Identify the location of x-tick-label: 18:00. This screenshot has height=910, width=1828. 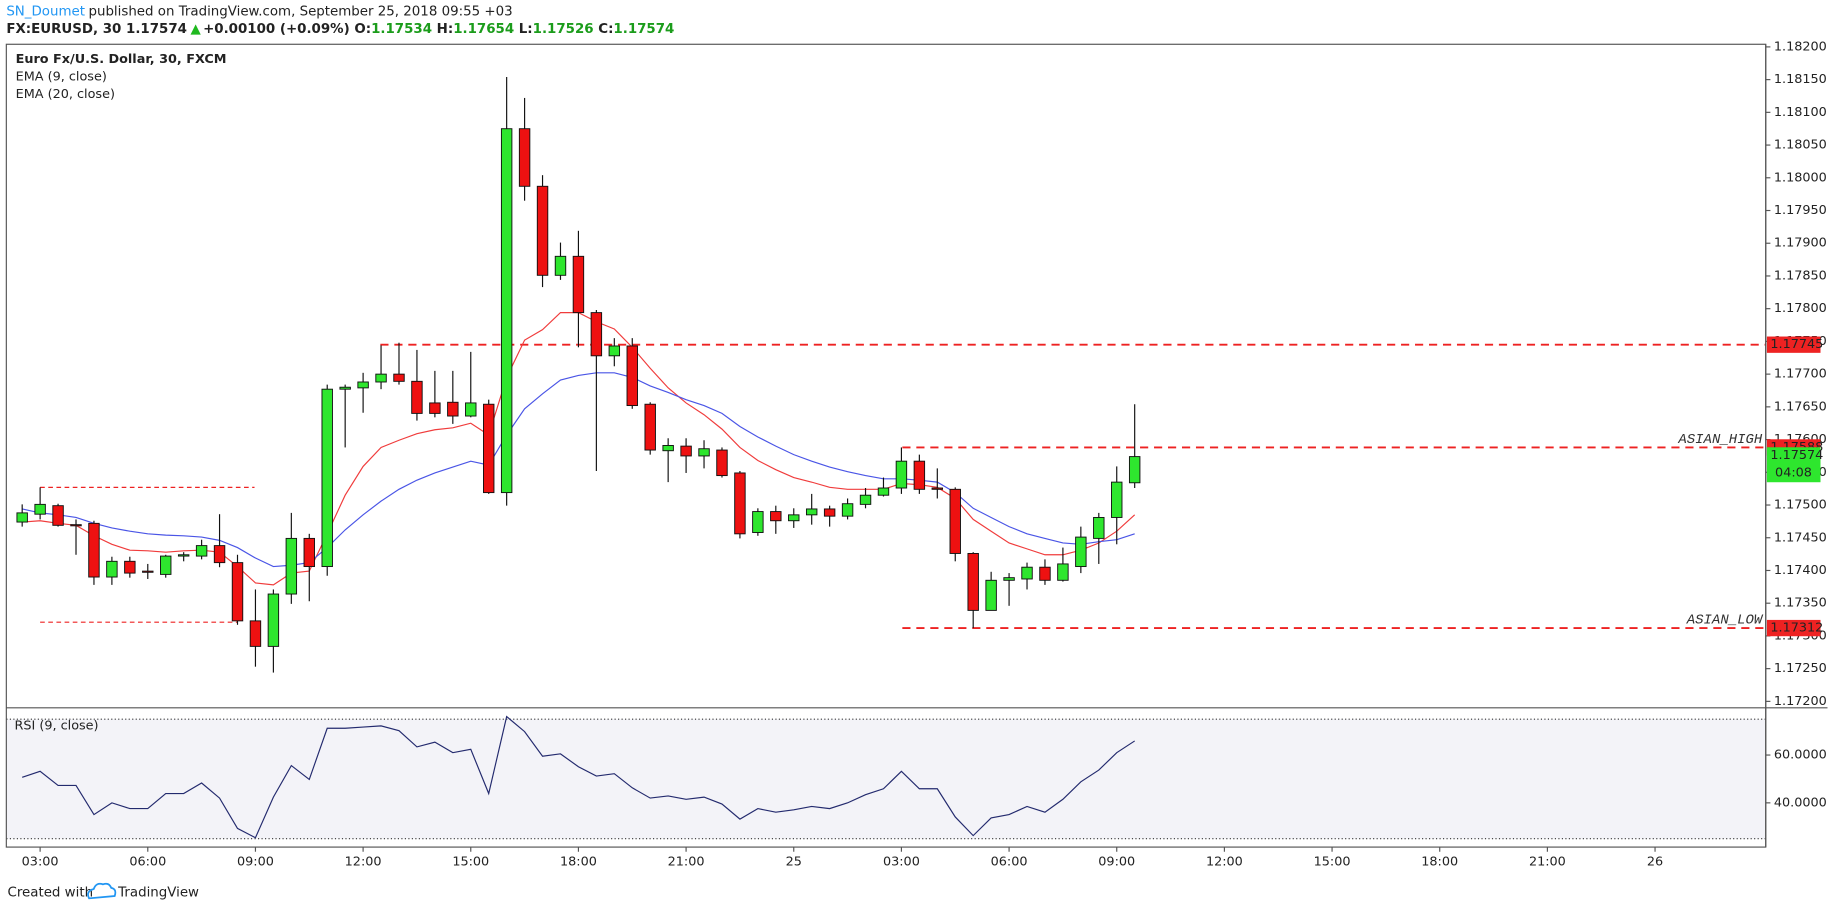
(578, 862).